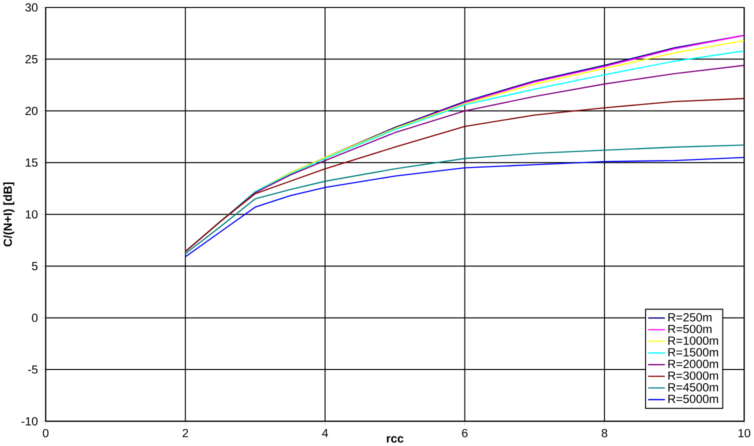  I want to click on x-tick-label: 0, so click(45, 433).